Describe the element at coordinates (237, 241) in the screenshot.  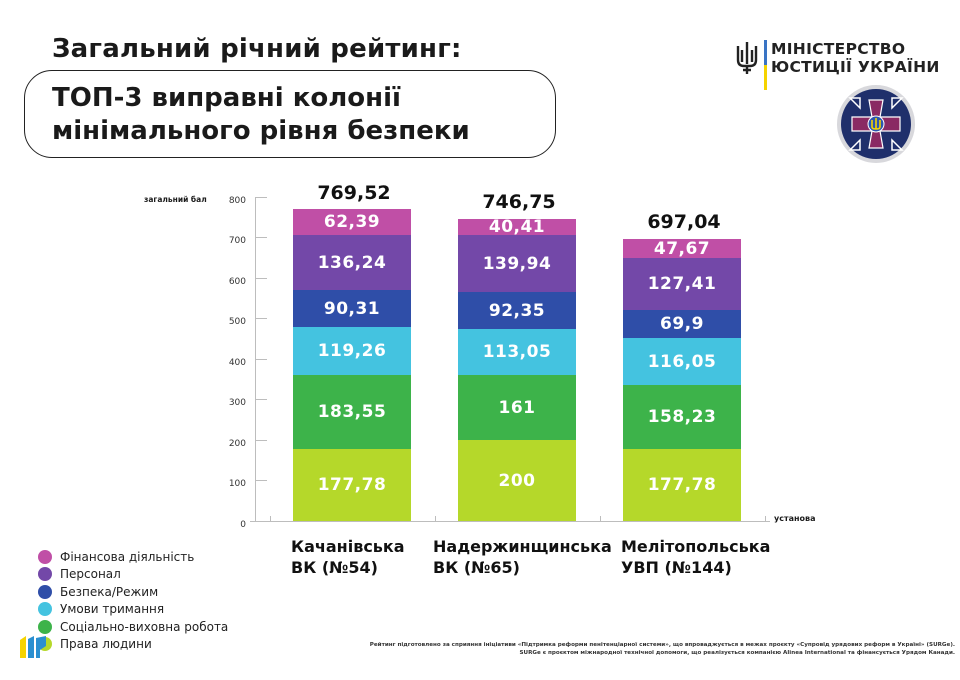
I see `y-tick-label: 700` at that location.